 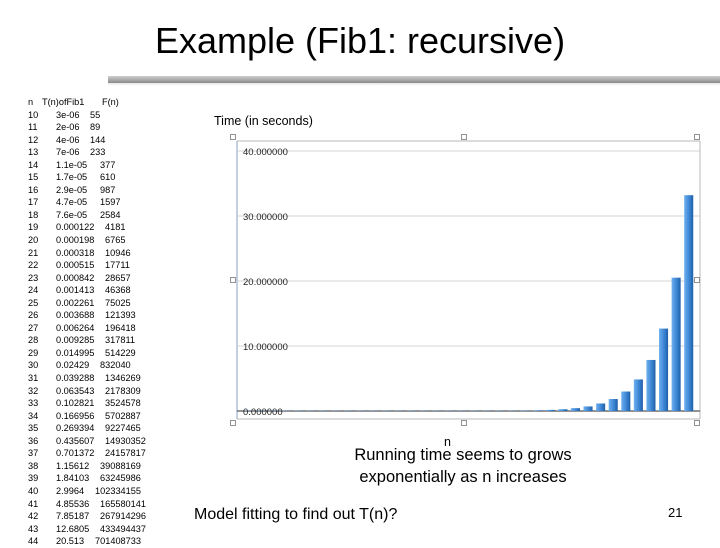 I want to click on caption-line-1: Running time seems to grows, so click(x=463, y=455).